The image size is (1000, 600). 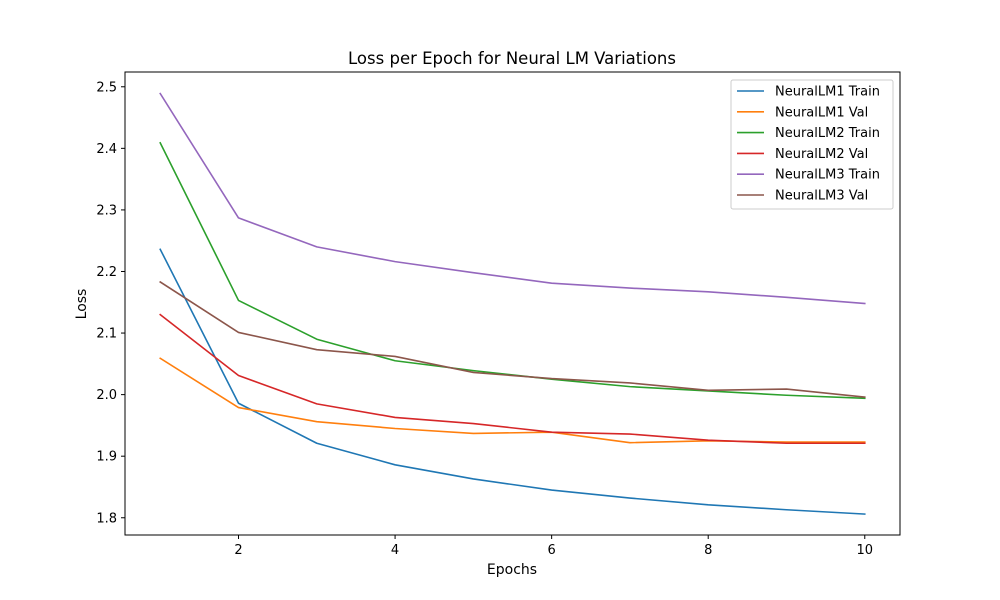 I want to click on x-tick-label: 8, so click(x=708, y=550).